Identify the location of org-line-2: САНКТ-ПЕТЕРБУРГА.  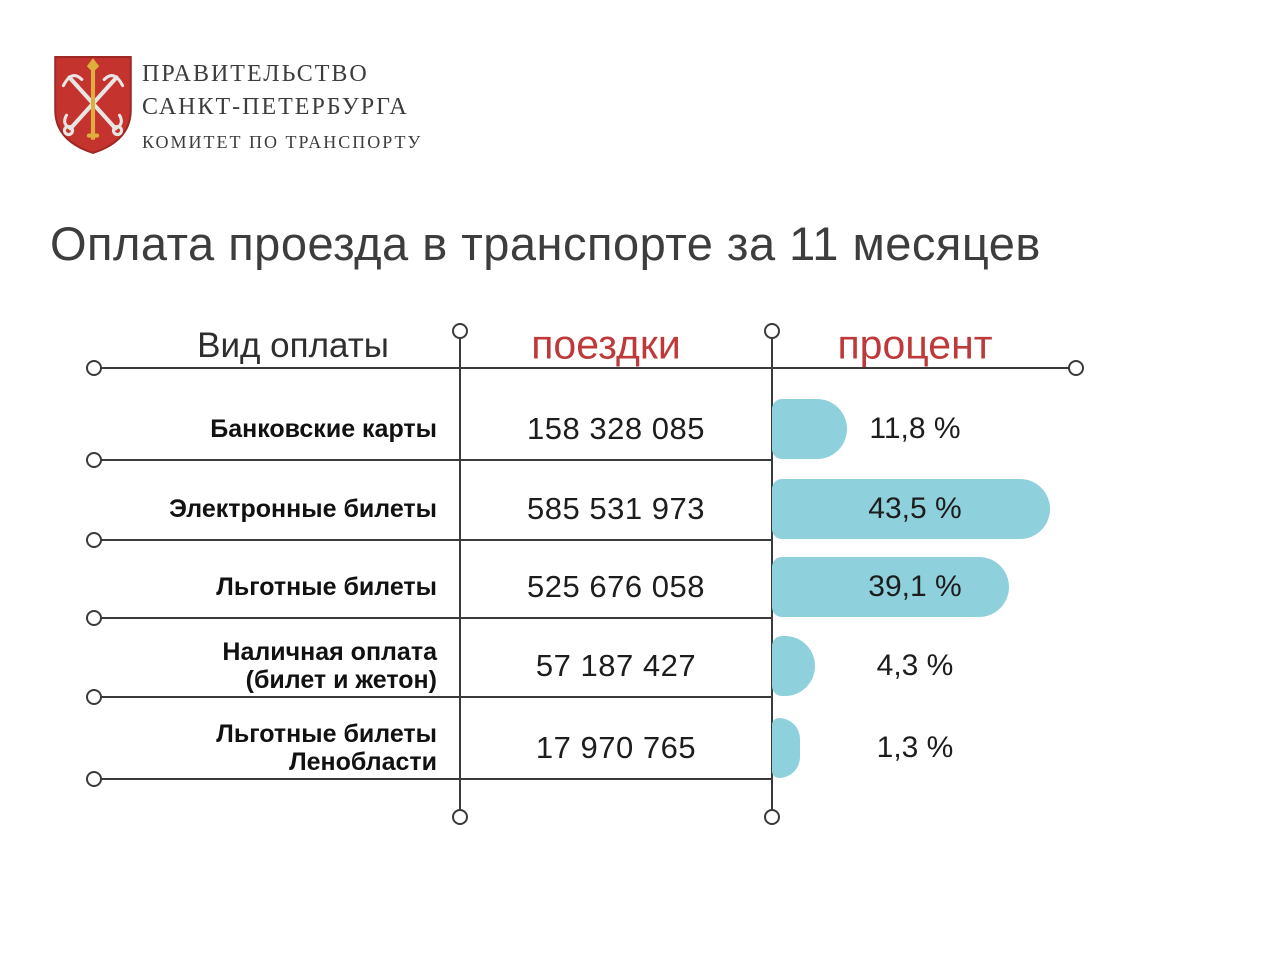
(275, 107).